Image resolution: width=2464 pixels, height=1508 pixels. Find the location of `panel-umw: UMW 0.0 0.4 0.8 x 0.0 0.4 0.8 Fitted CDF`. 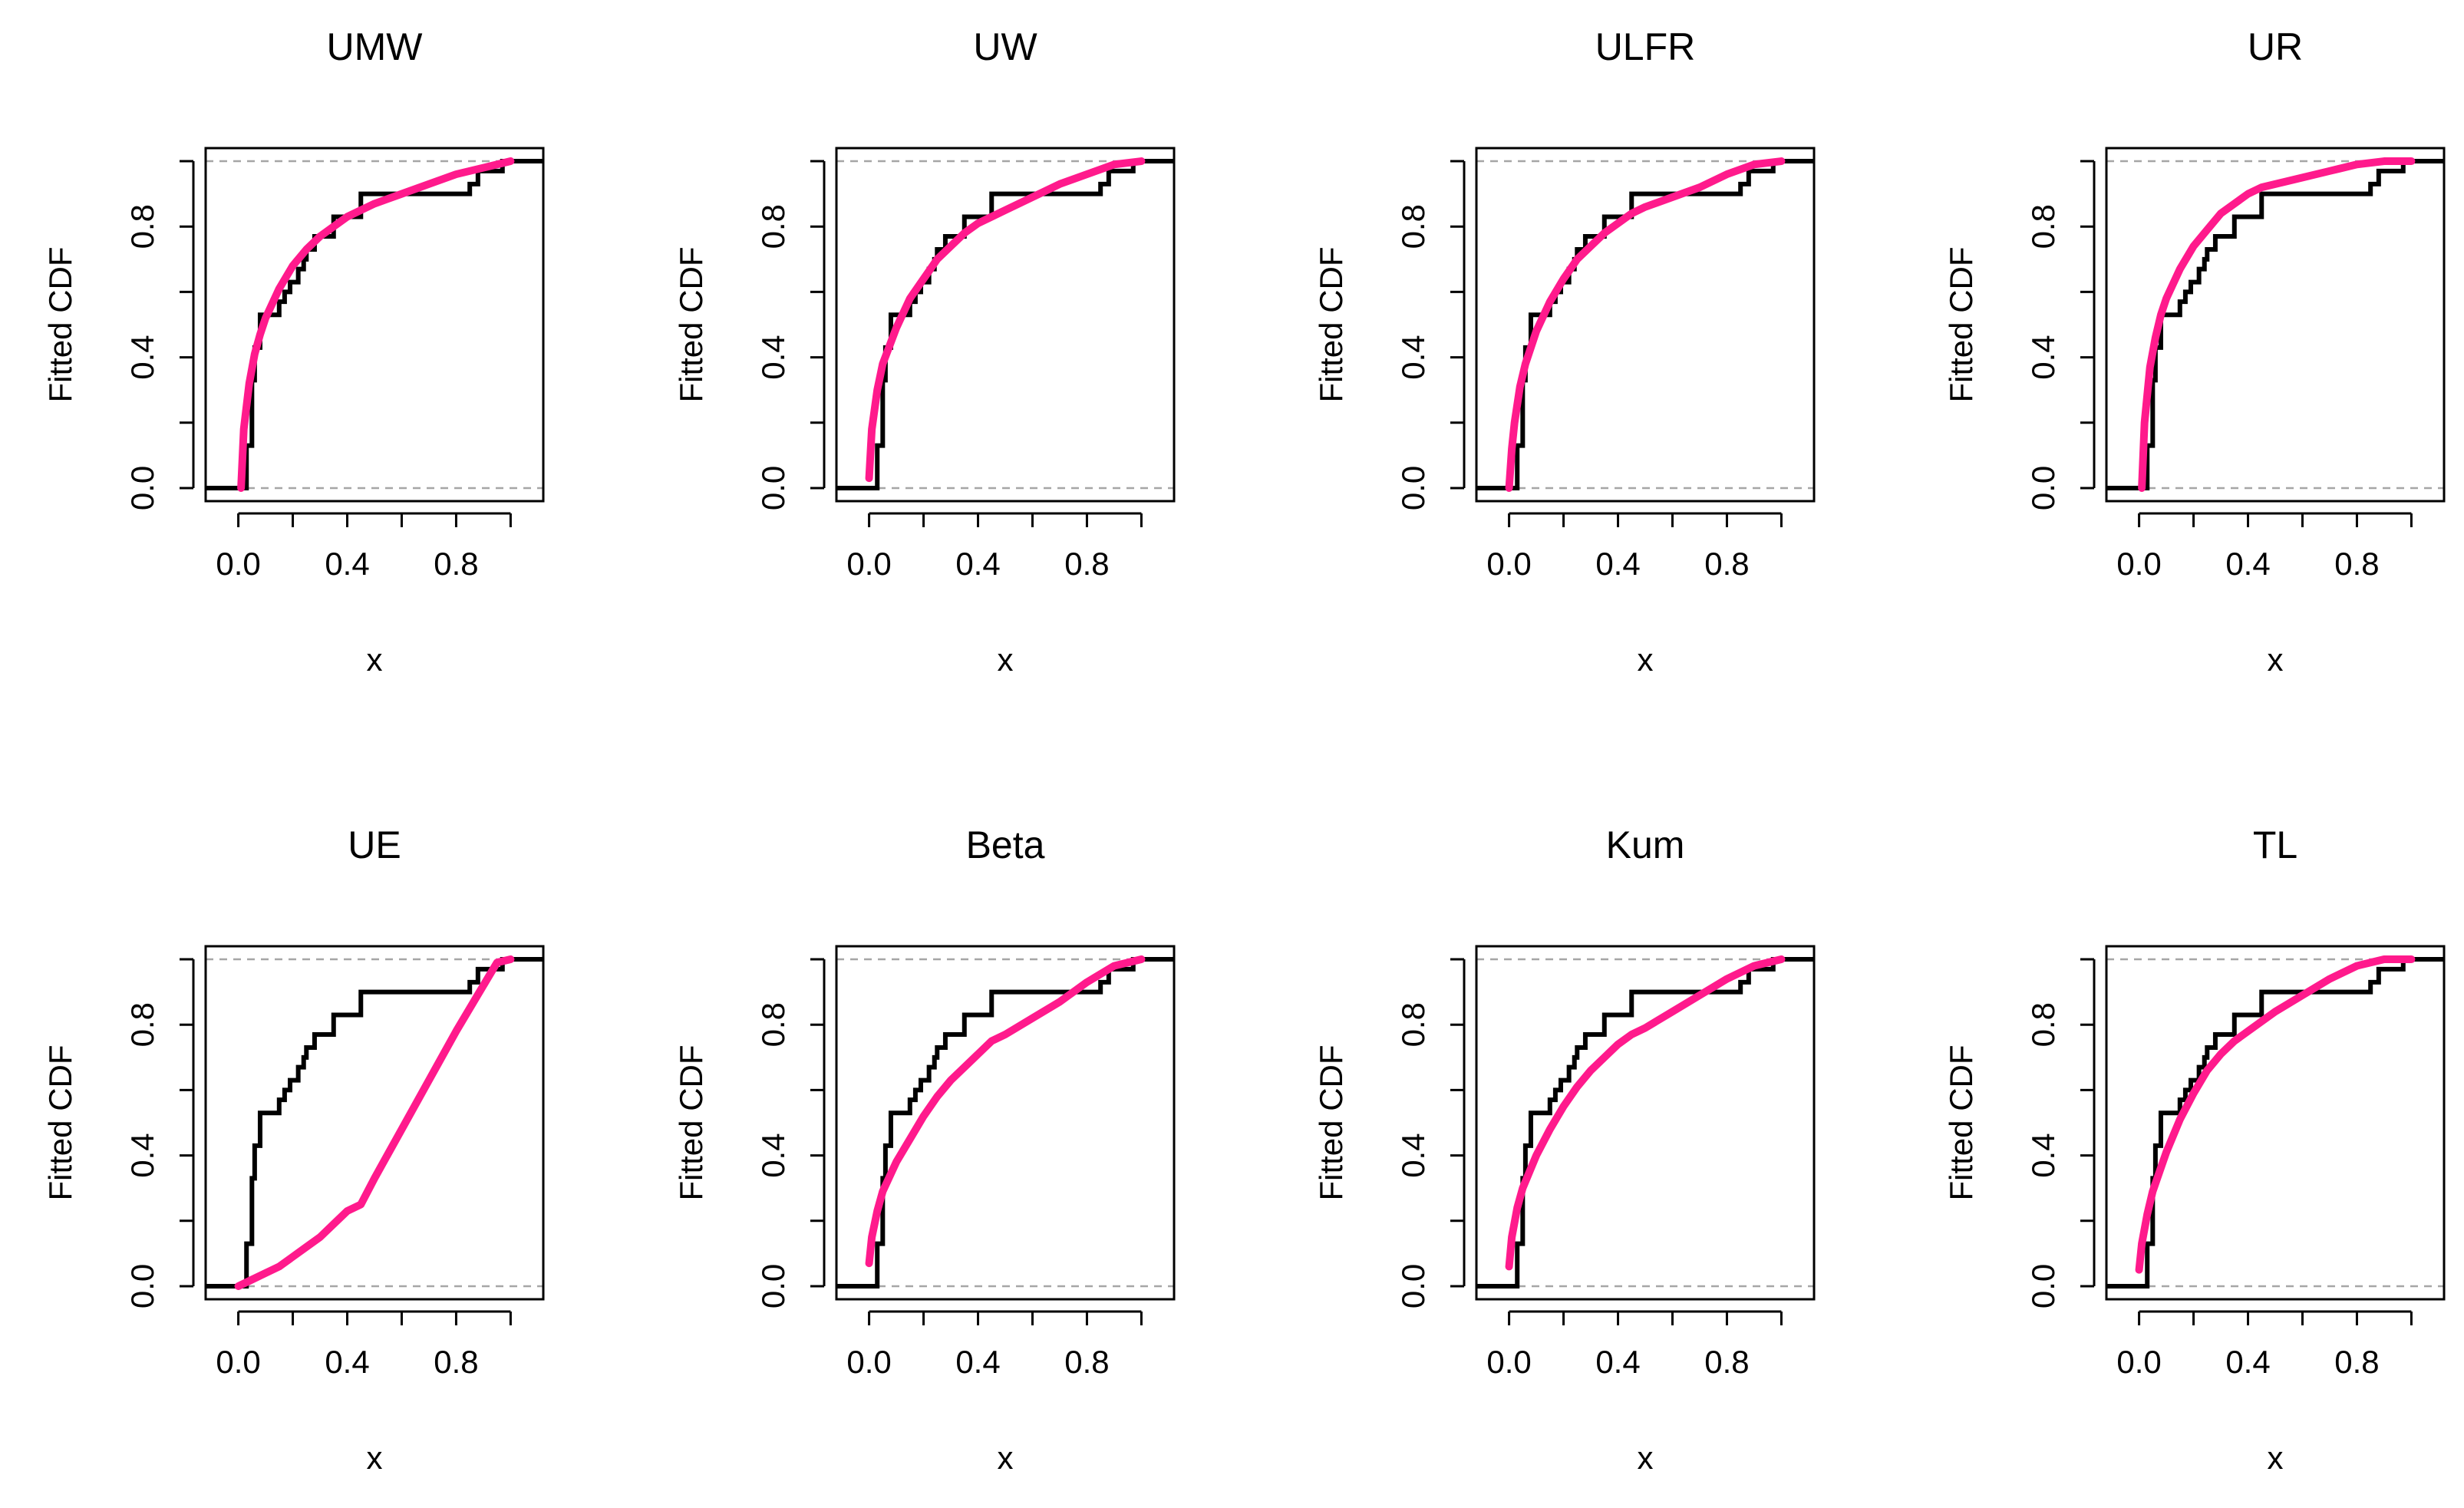

panel-umw: UMW 0.0 0.4 0.8 x 0.0 0.4 0.8 Fitted CDF is located at coordinates (294, 351).